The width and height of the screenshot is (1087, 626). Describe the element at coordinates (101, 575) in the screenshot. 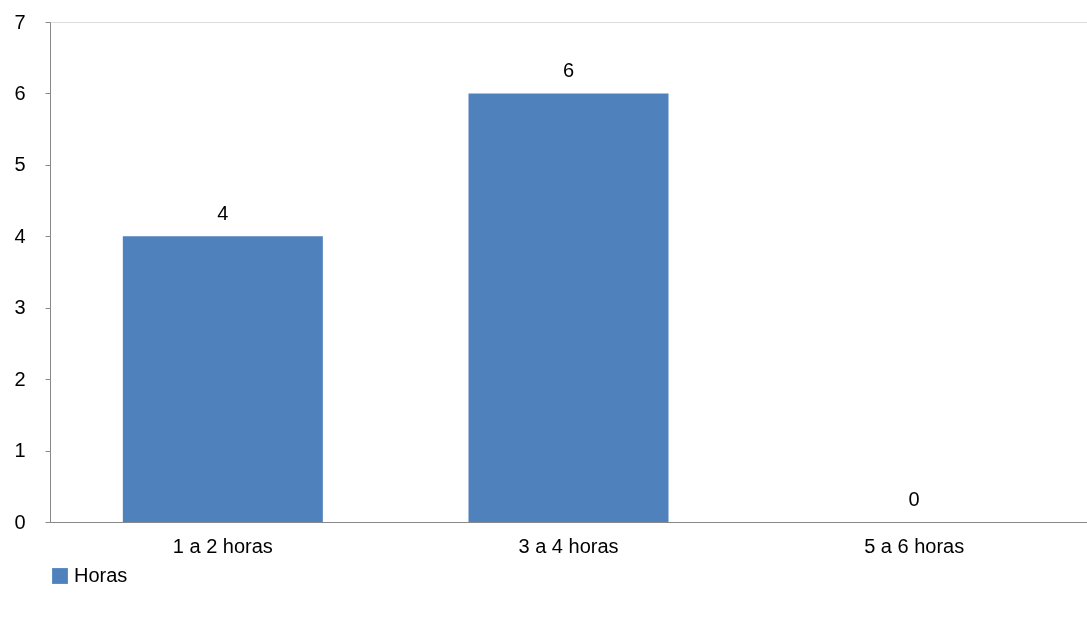

I see `legend-label: Horas` at that location.